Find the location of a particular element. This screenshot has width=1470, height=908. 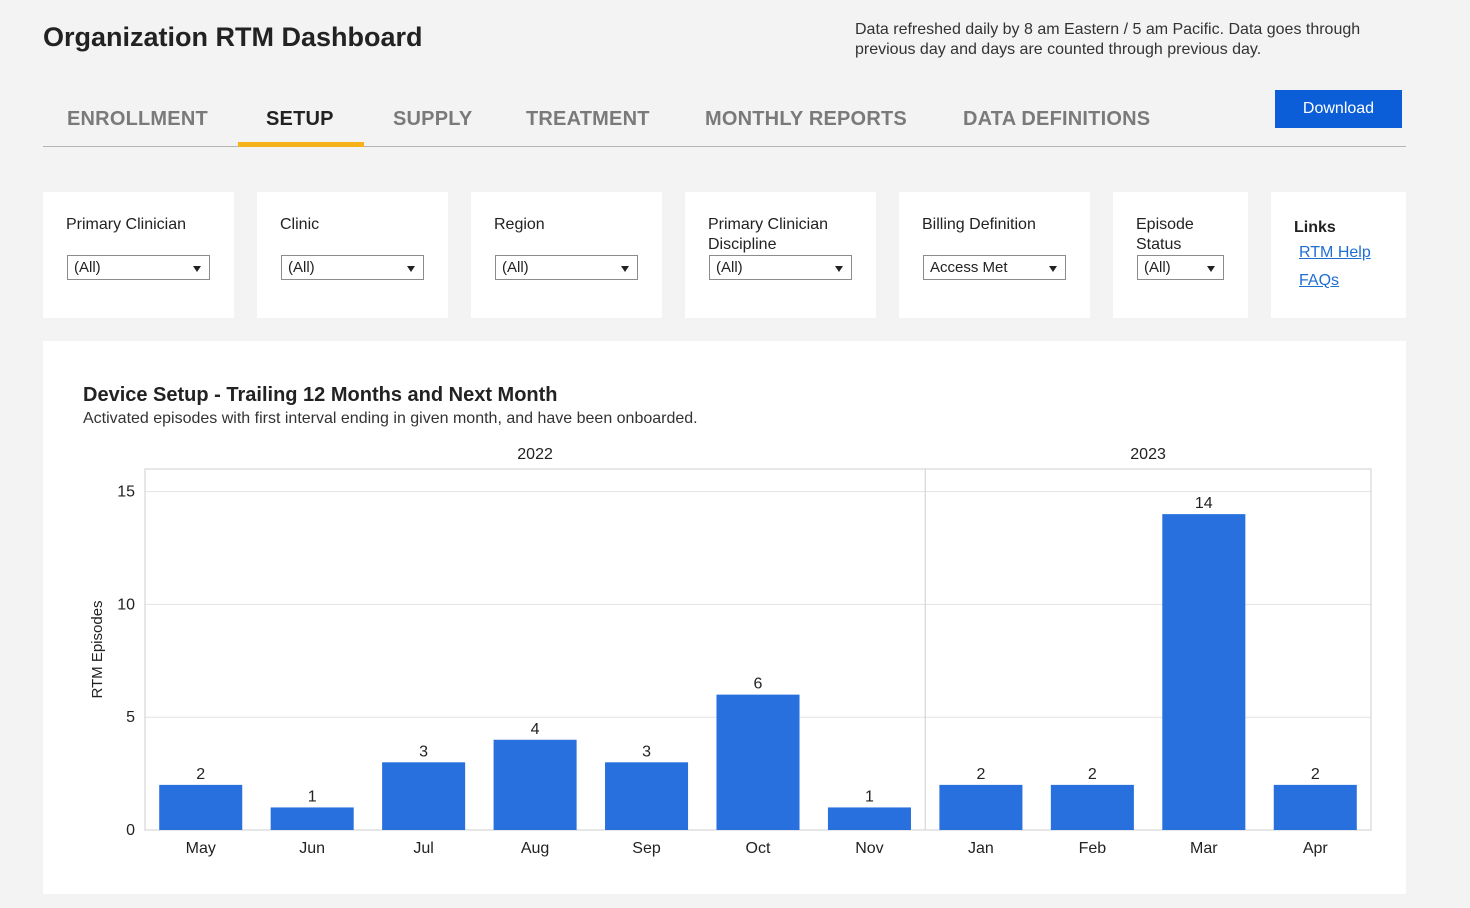

filter-label: Episode Status is located at coordinates (1165, 234).